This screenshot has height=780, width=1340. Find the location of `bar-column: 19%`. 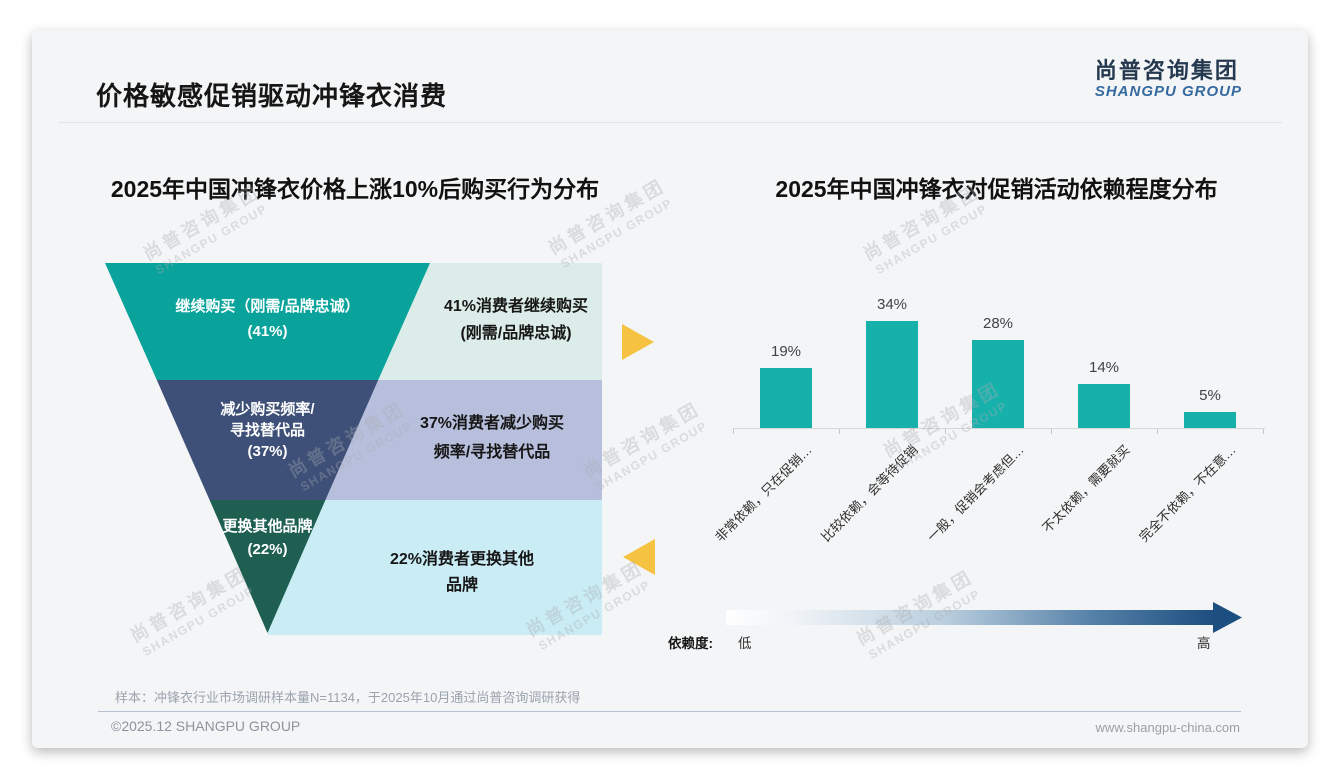

bar-column: 19% is located at coordinates (786, 363).